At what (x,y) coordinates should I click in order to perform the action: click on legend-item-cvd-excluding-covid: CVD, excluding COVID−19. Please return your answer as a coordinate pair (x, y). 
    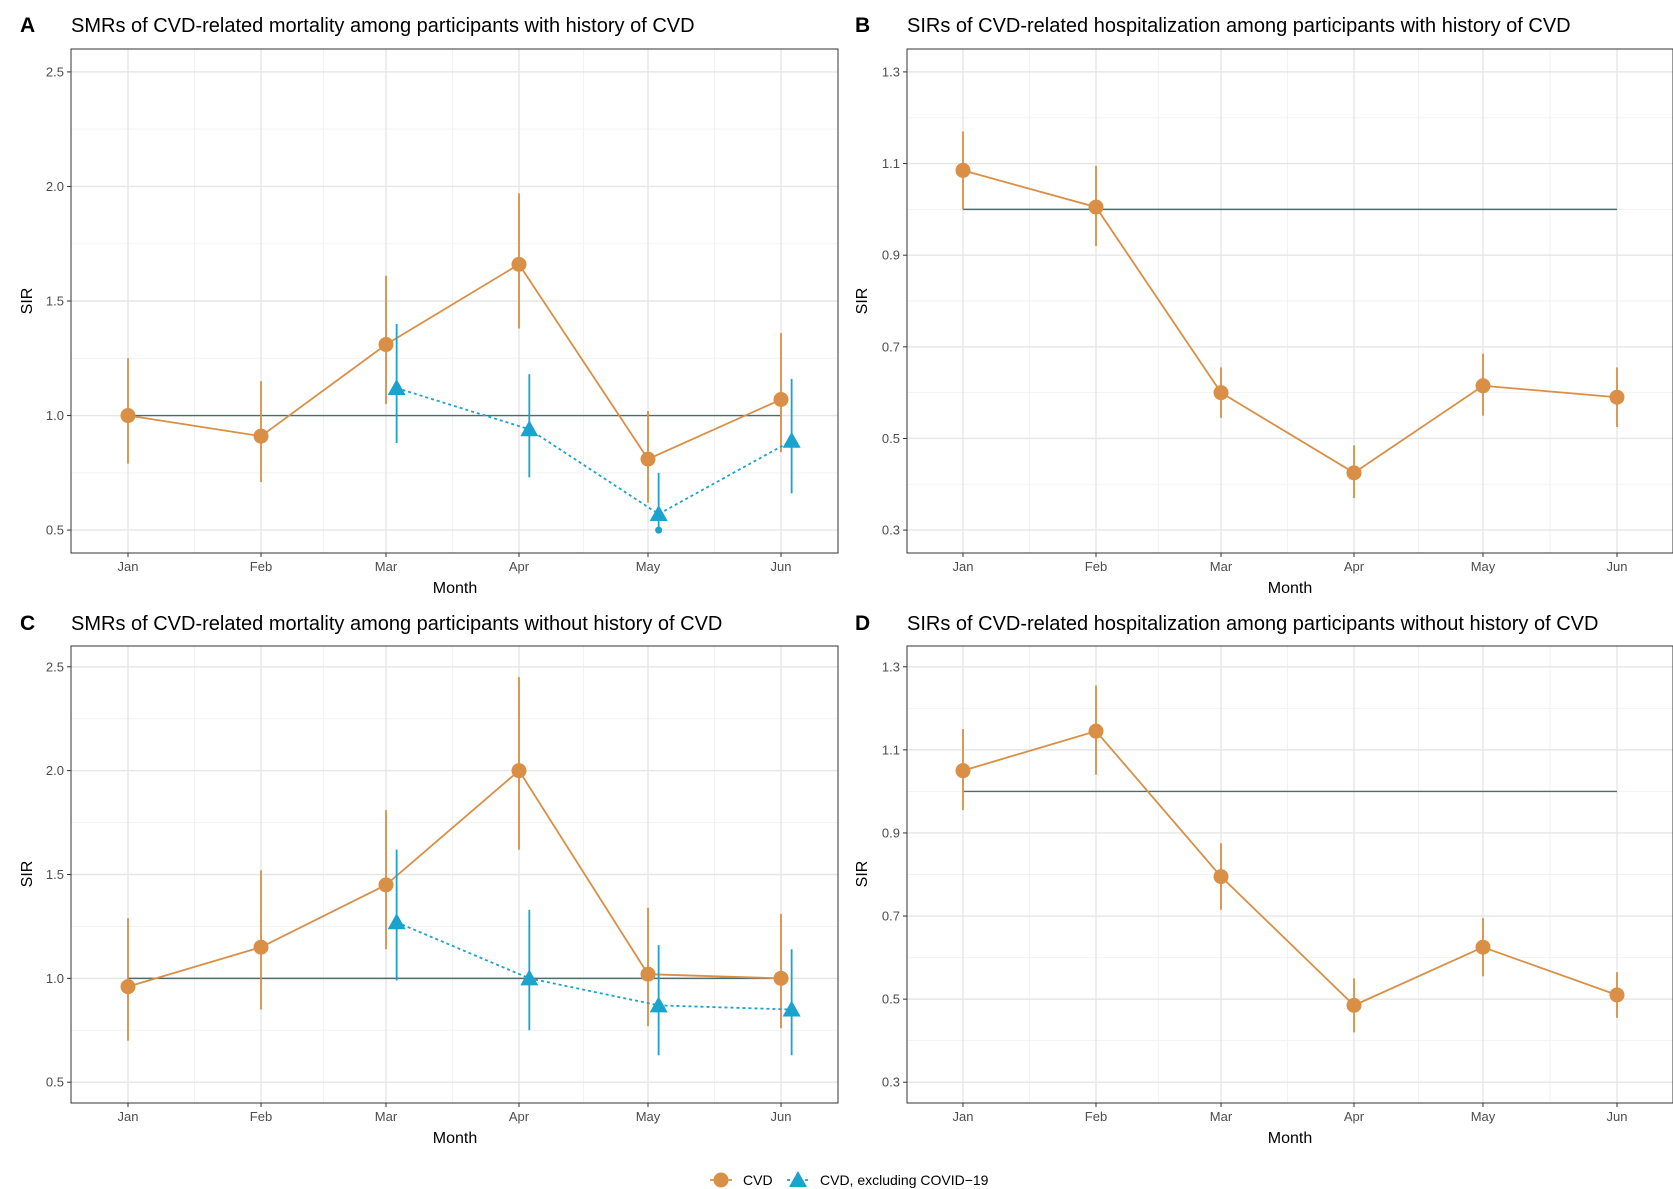
    Looking at the image, I should click on (888, 1179).